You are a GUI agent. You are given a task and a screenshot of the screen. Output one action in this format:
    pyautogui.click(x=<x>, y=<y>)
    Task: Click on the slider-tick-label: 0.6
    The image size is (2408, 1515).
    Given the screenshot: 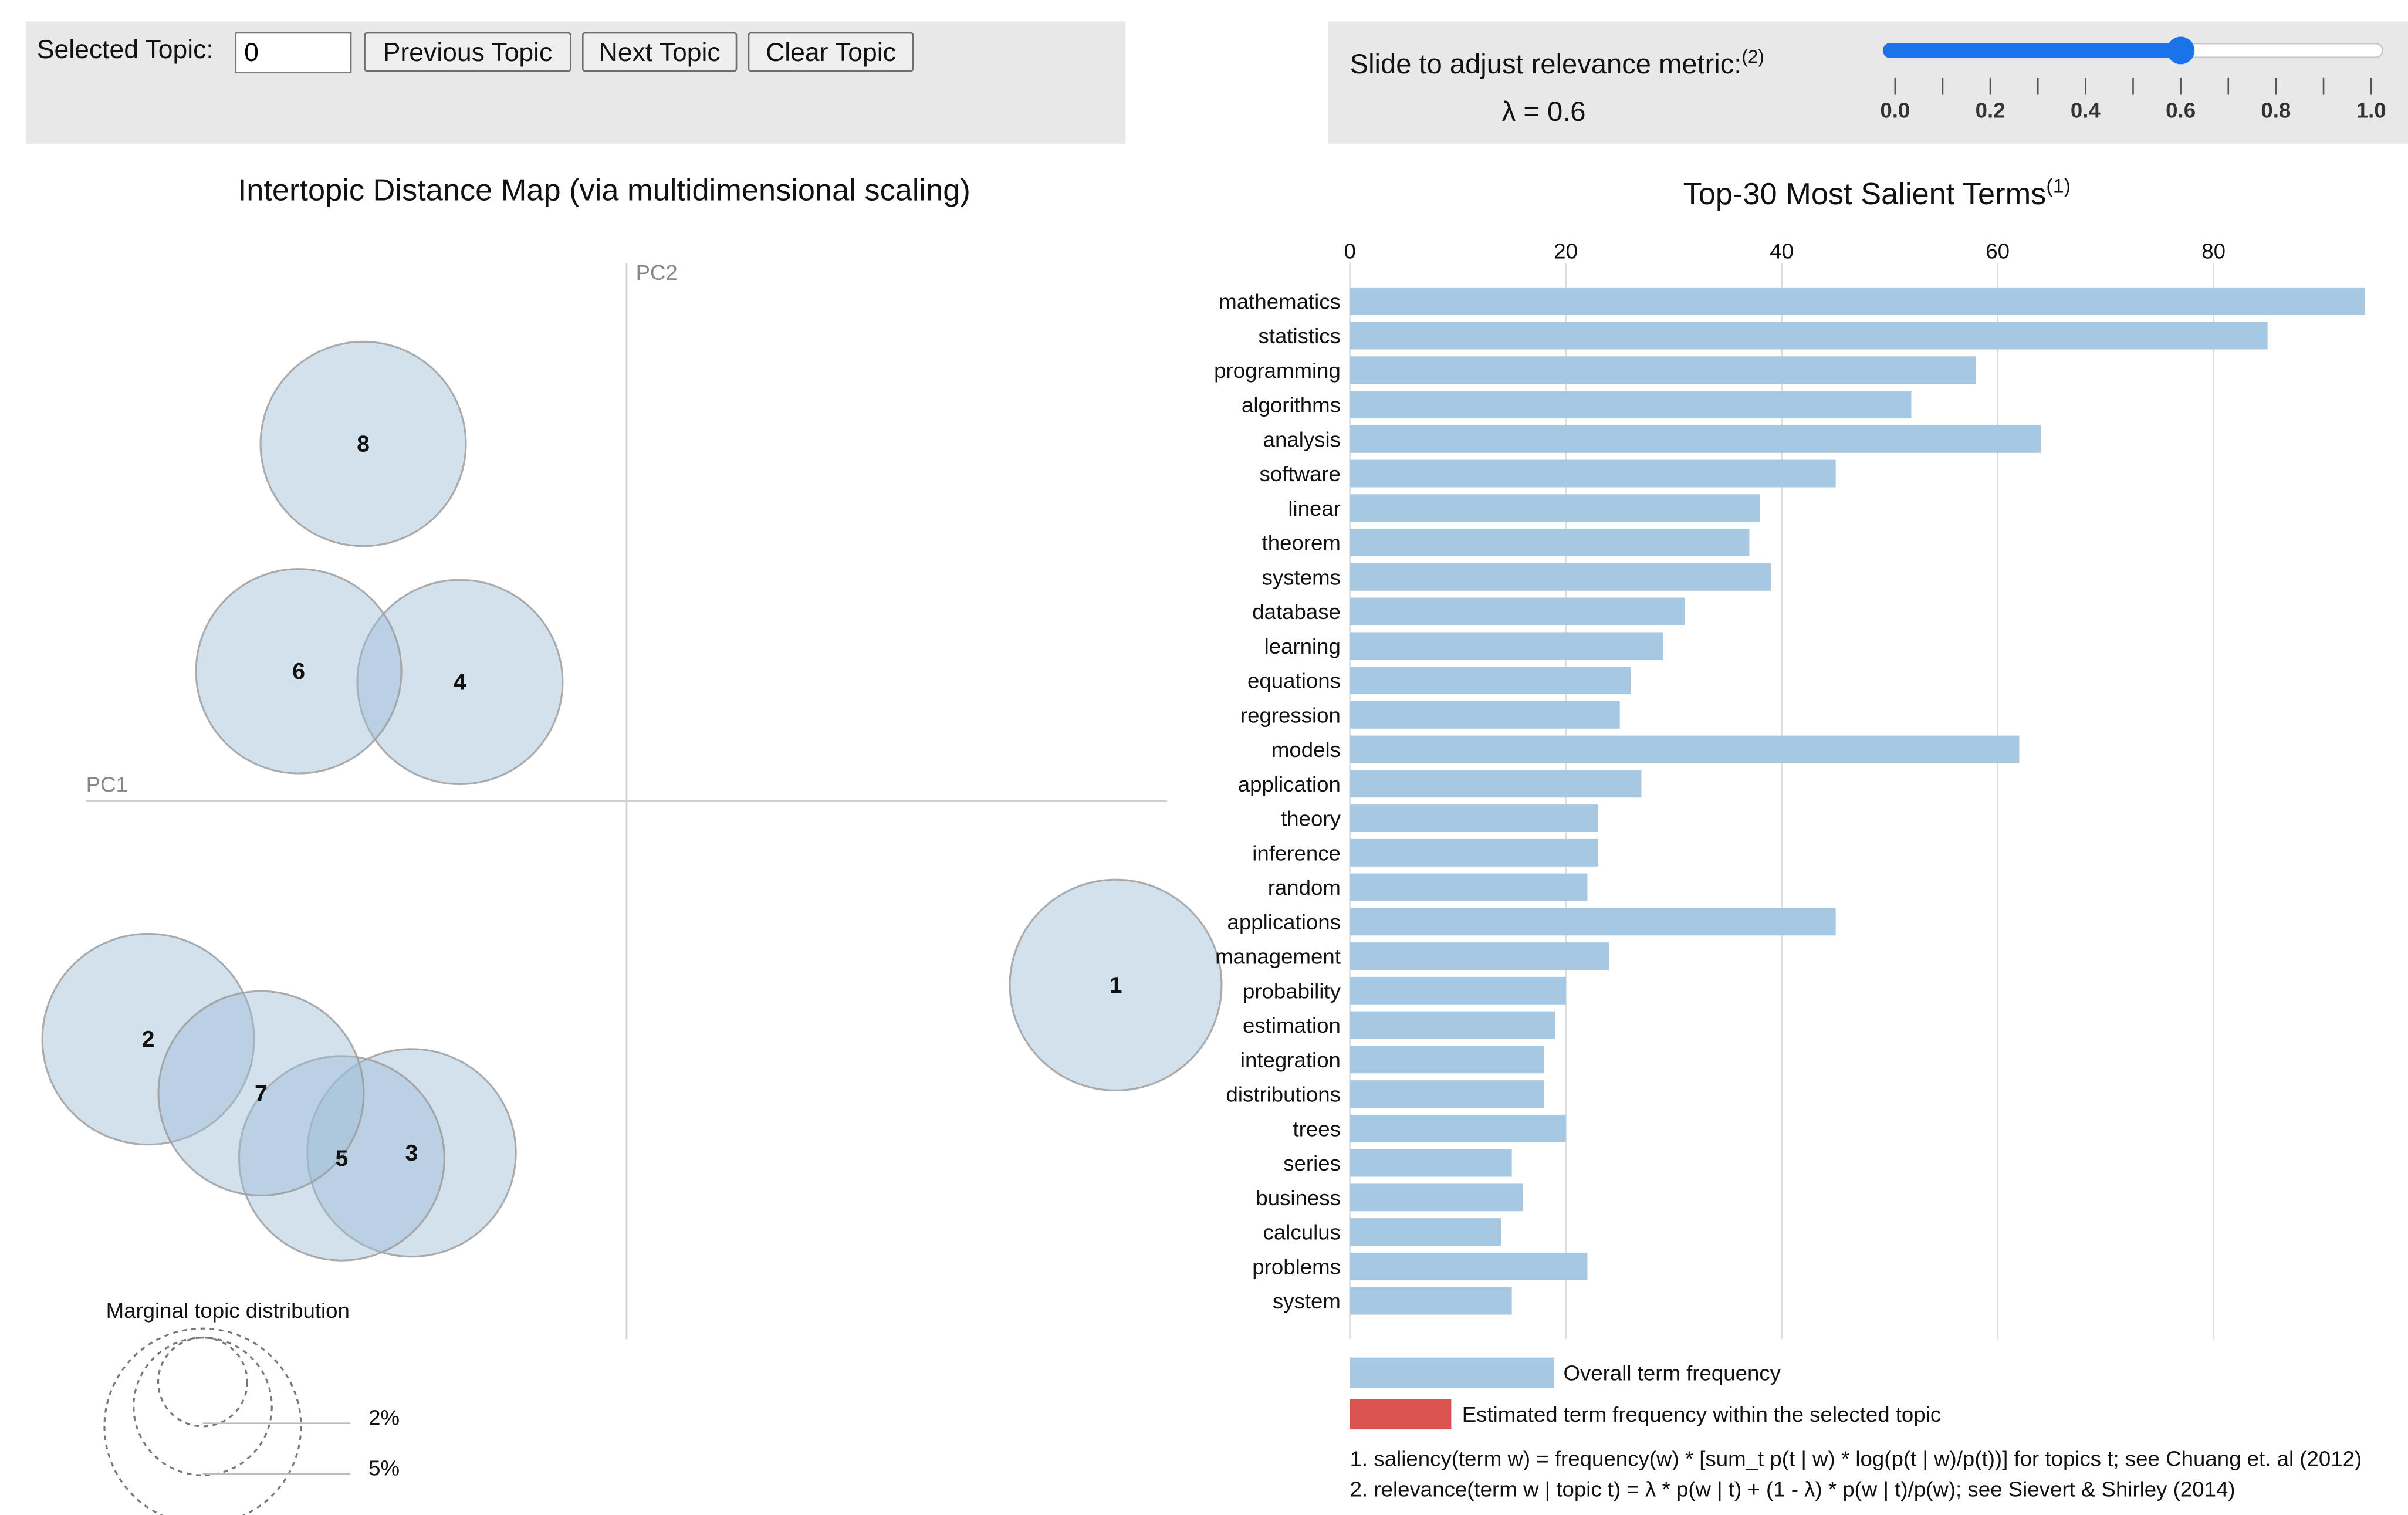 What is the action you would take?
    pyautogui.click(x=2181, y=111)
    